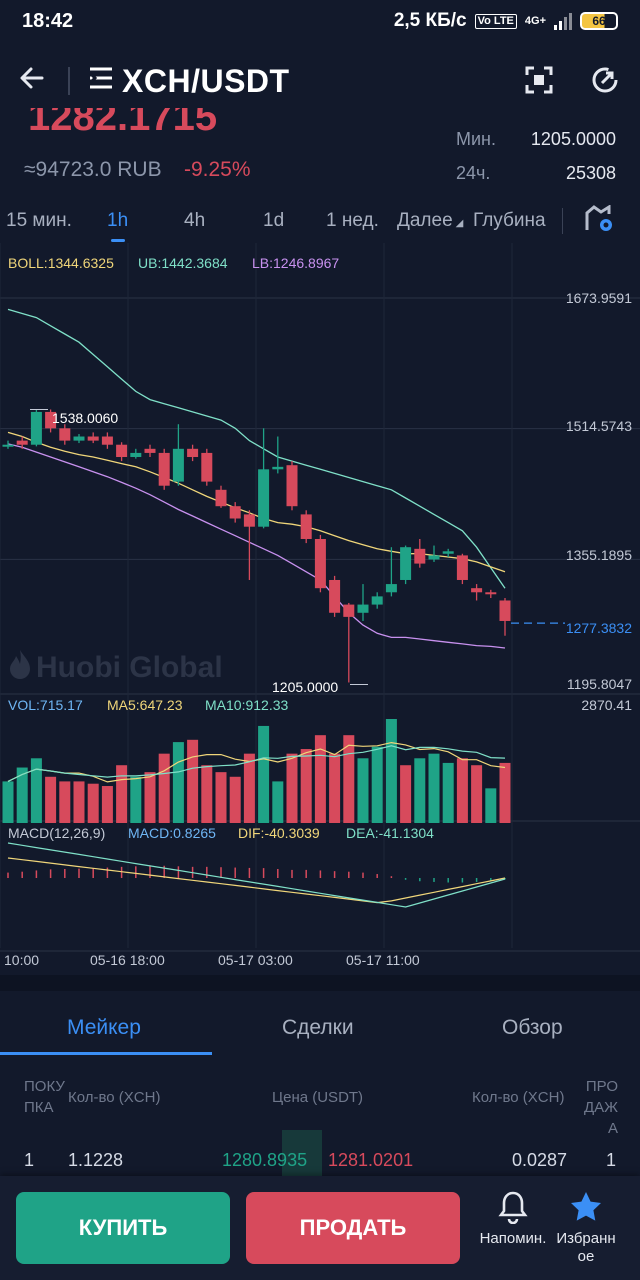 The width and height of the screenshot is (640, 1280). I want to click on price-axis-1: 1673.9591, so click(598, 298).